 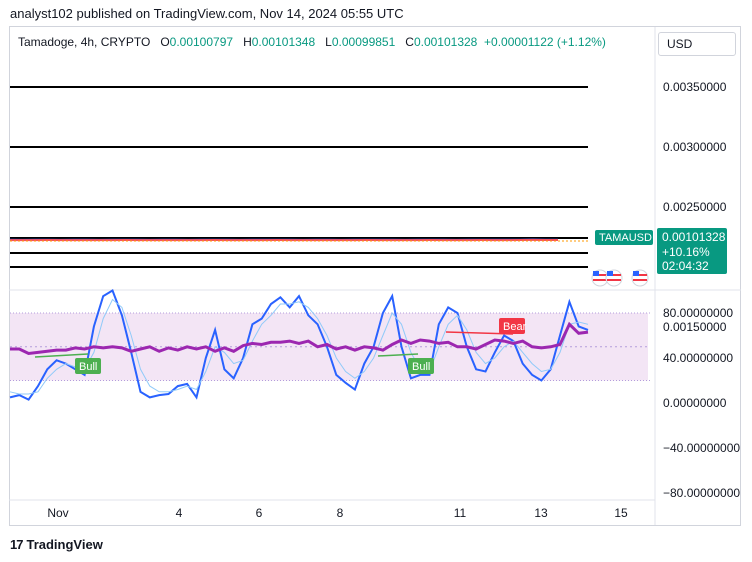 I want to click on oscillator-tick-label: −80.00000000, so click(x=701, y=493).